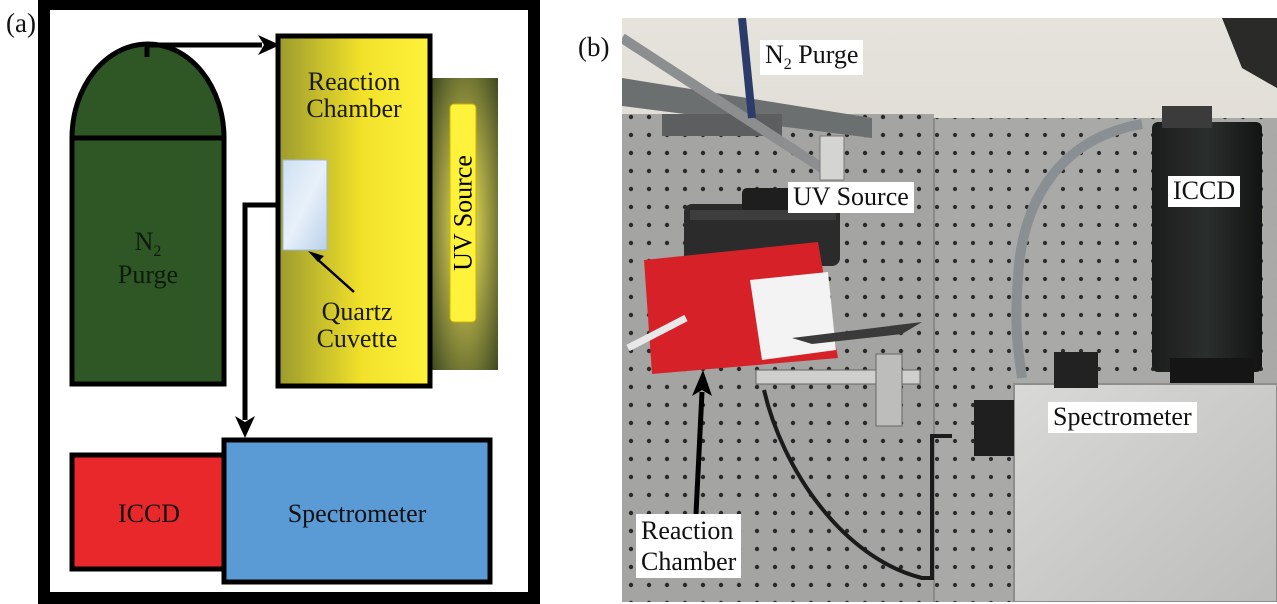  I want to click on uv-source-label: UV Source, so click(463, 213).